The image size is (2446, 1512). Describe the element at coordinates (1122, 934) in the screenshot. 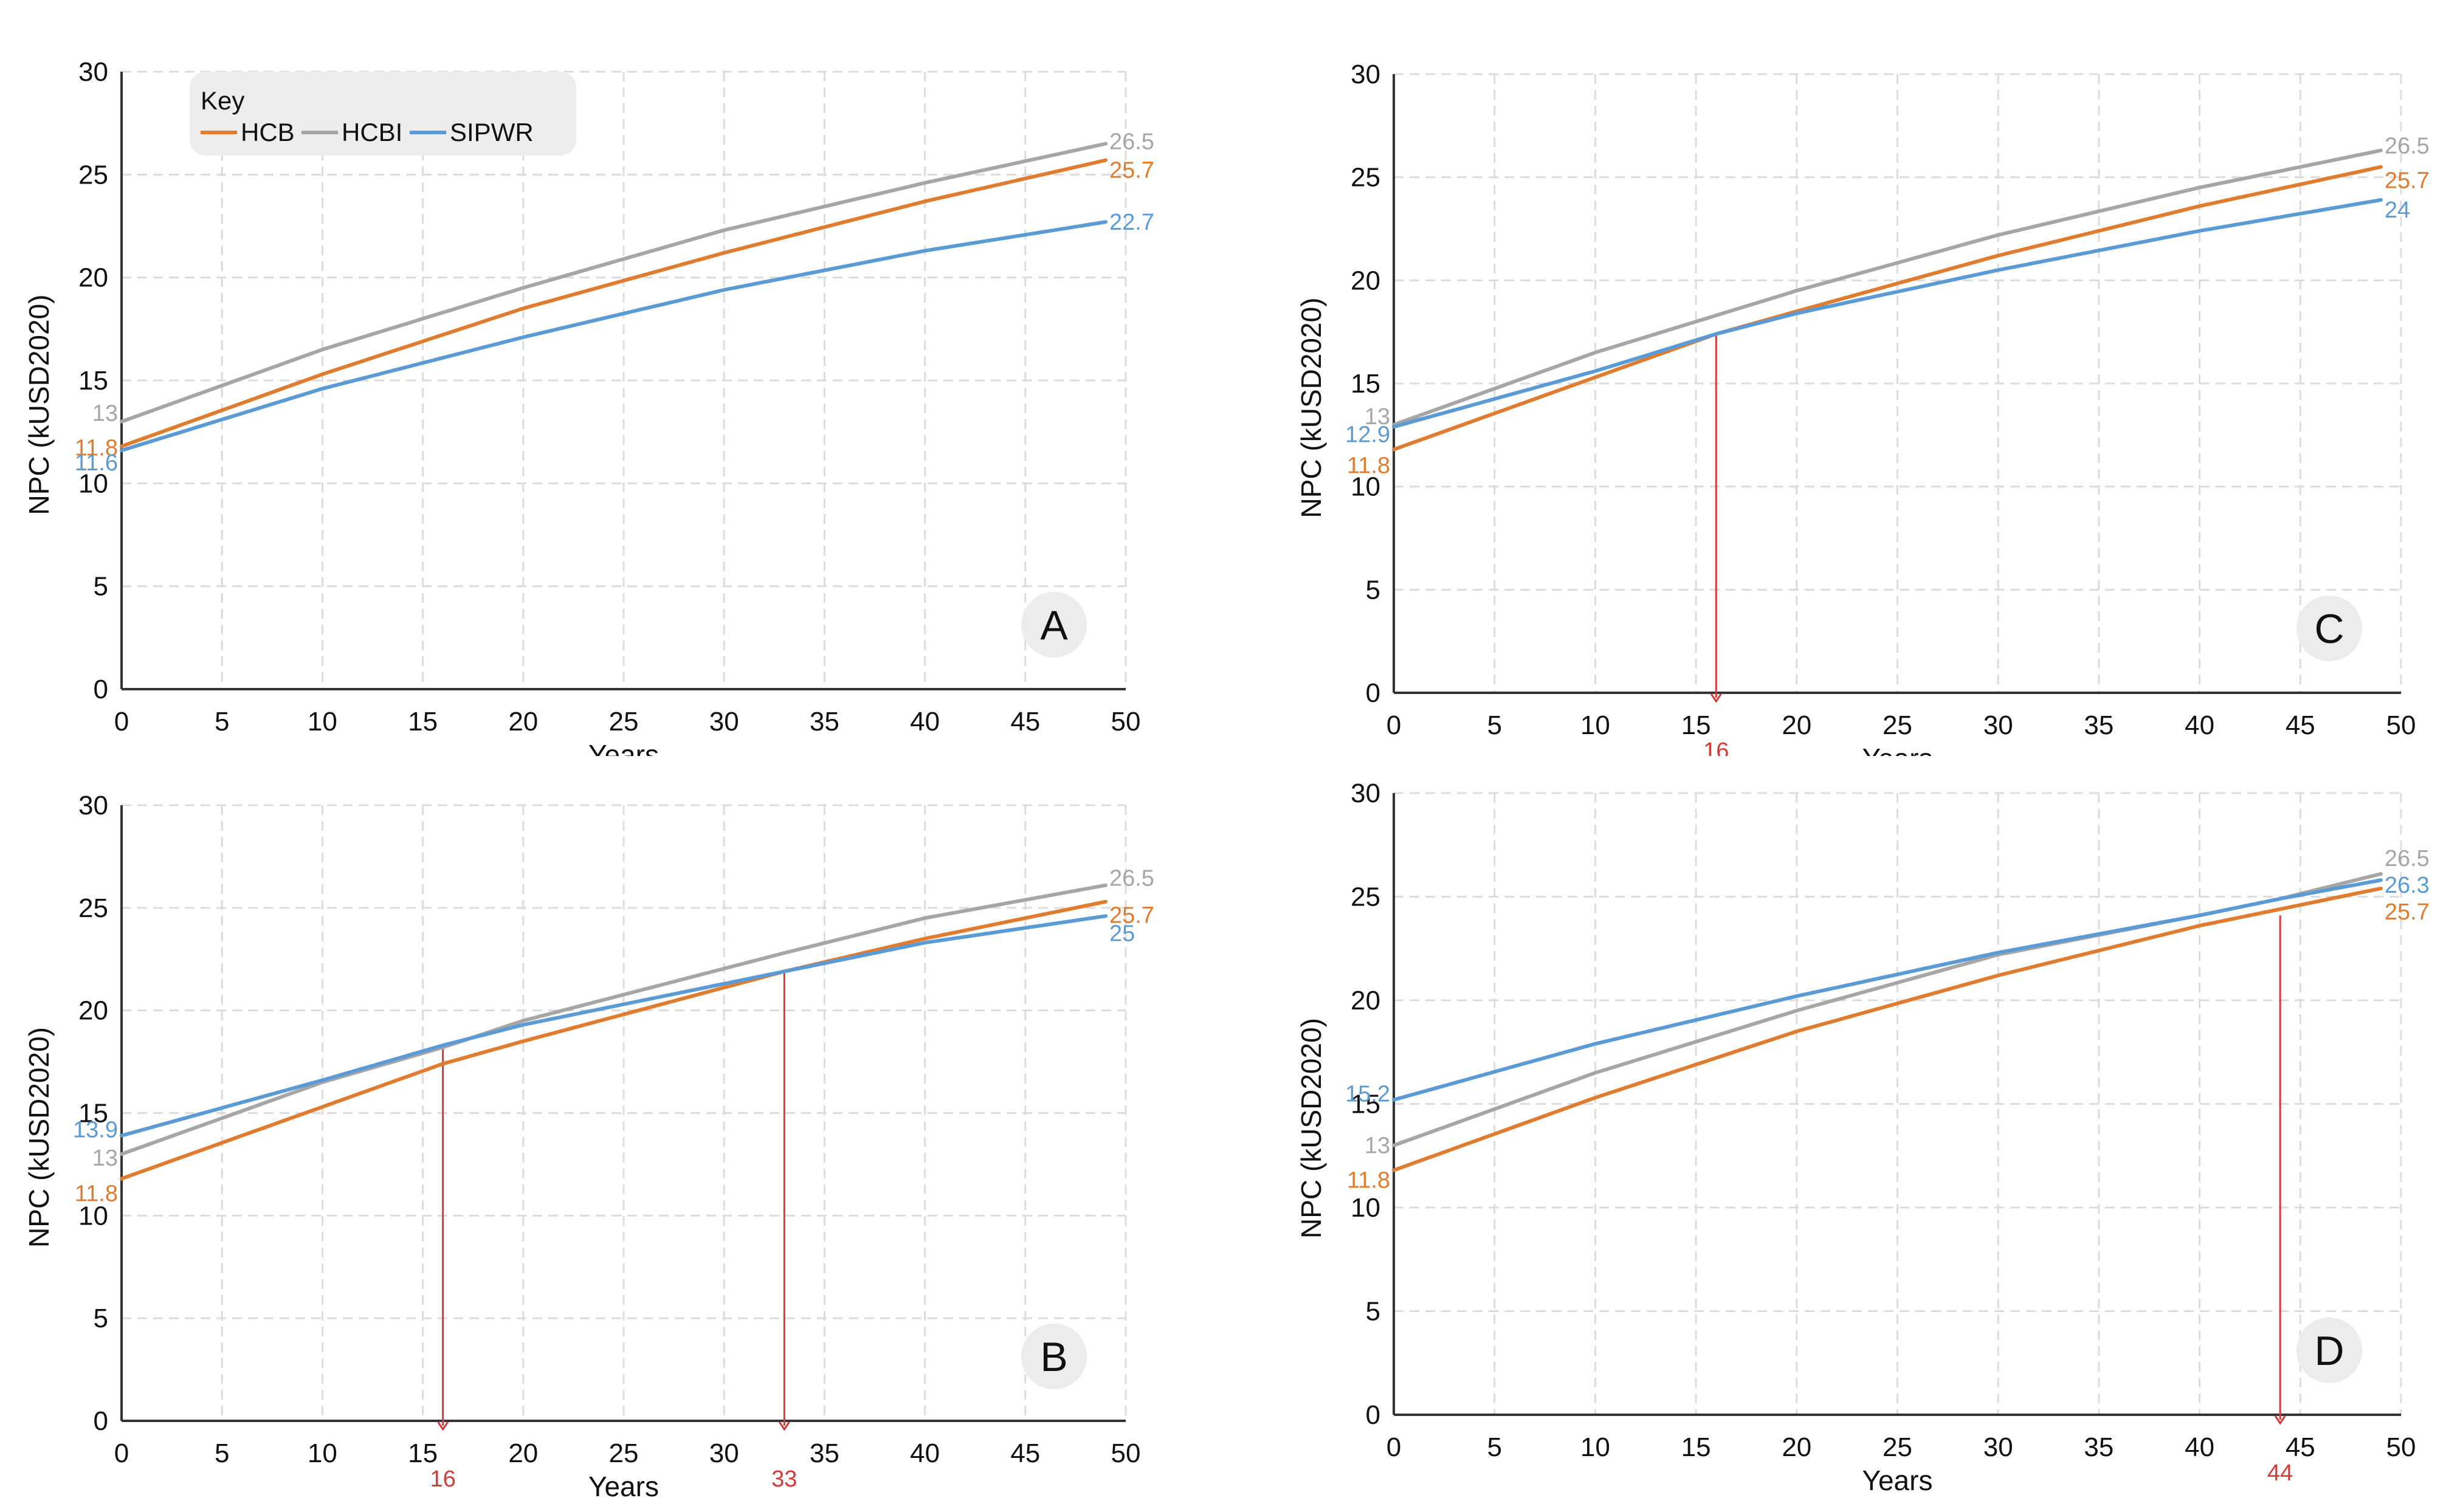

I see `series-end-label: 25` at that location.